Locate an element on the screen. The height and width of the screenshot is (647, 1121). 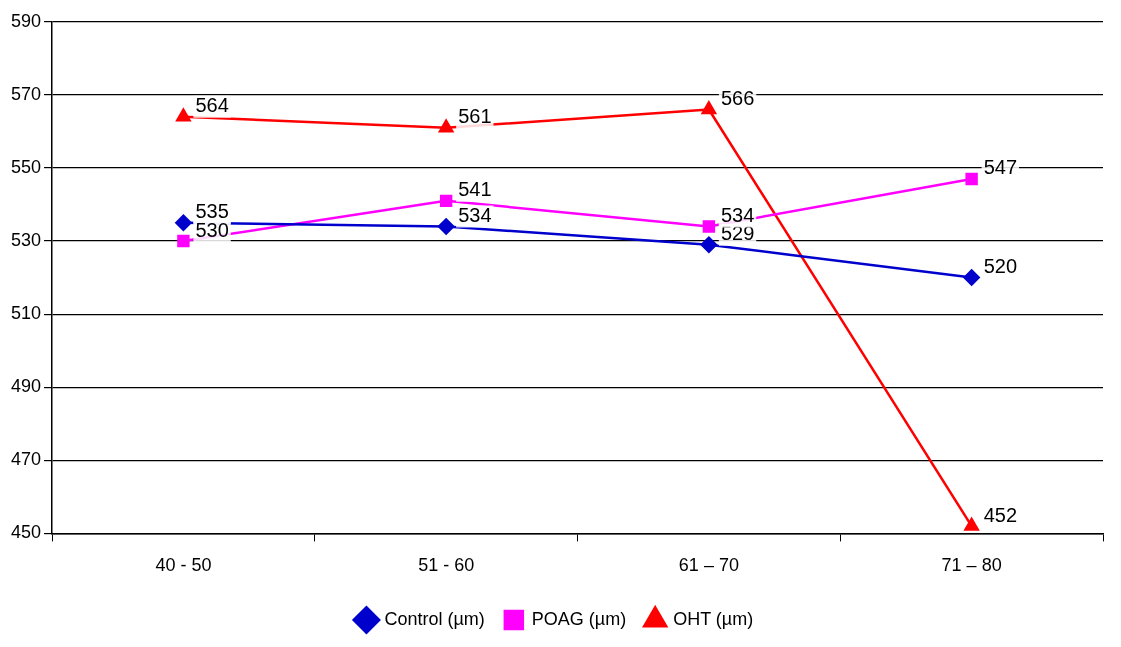
data-label: 535 is located at coordinates (212, 211).